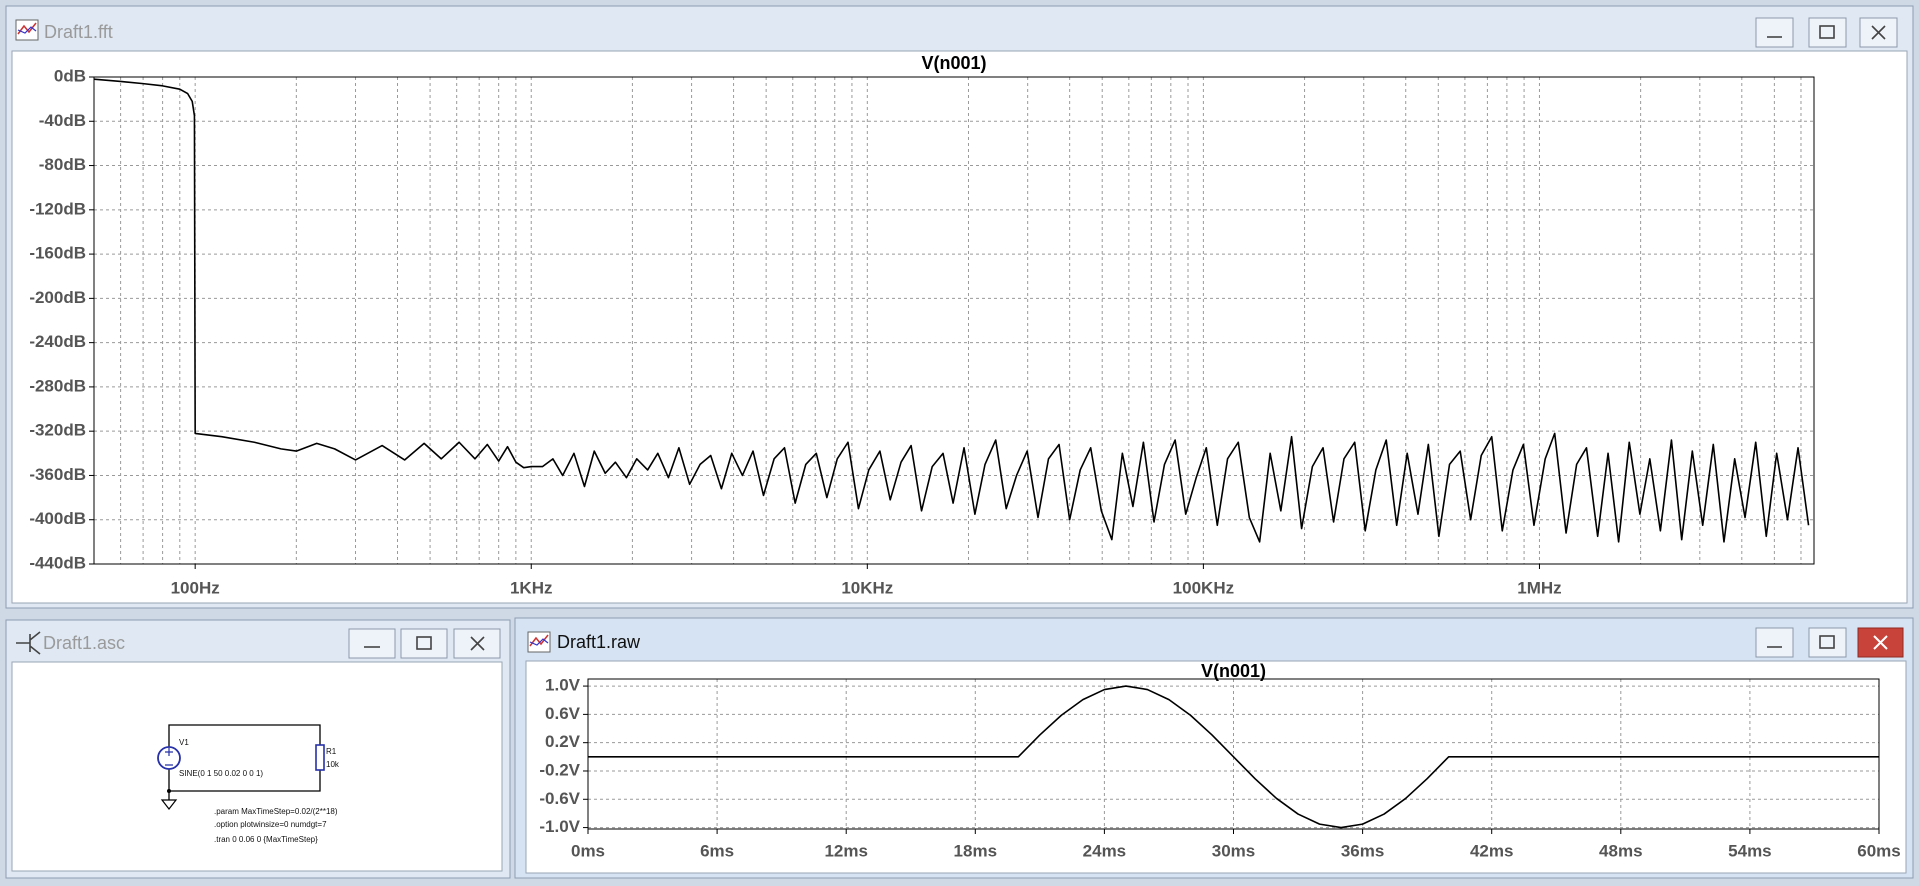 This screenshot has width=1919, height=886. Describe the element at coordinates (84, 643) in the screenshot. I see `window-title: Draft1.asc` at that location.